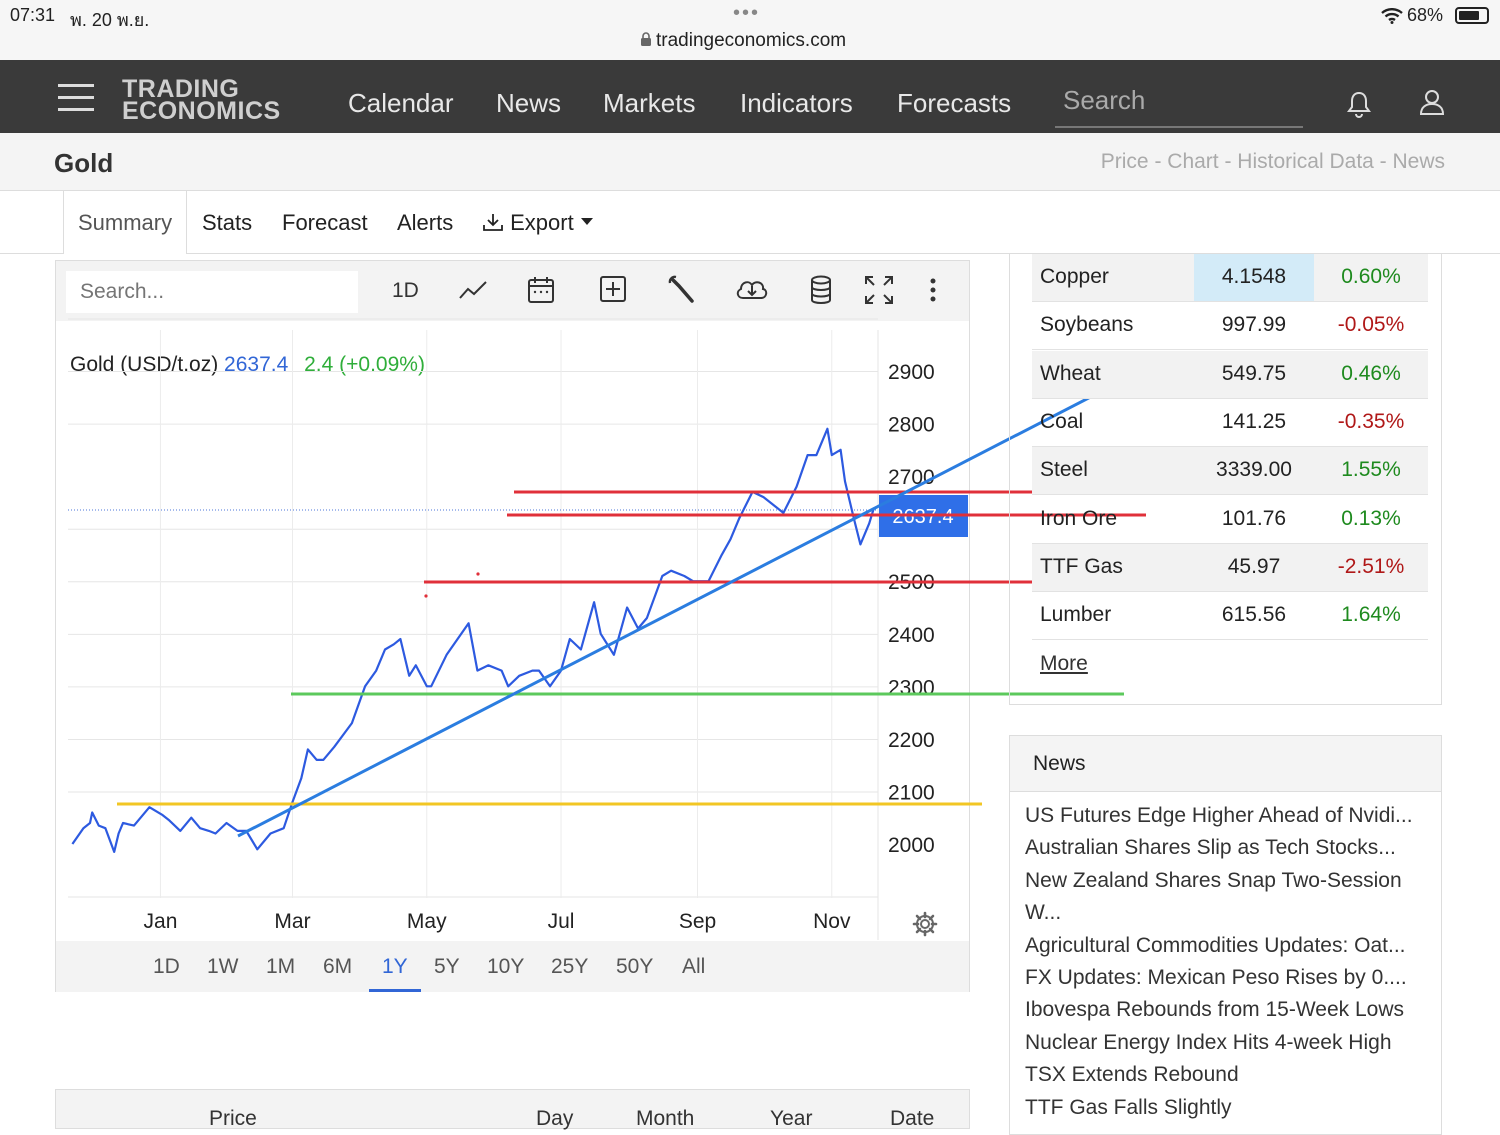 The width and height of the screenshot is (1500, 1135). I want to click on add-box-icon, so click(613, 289).